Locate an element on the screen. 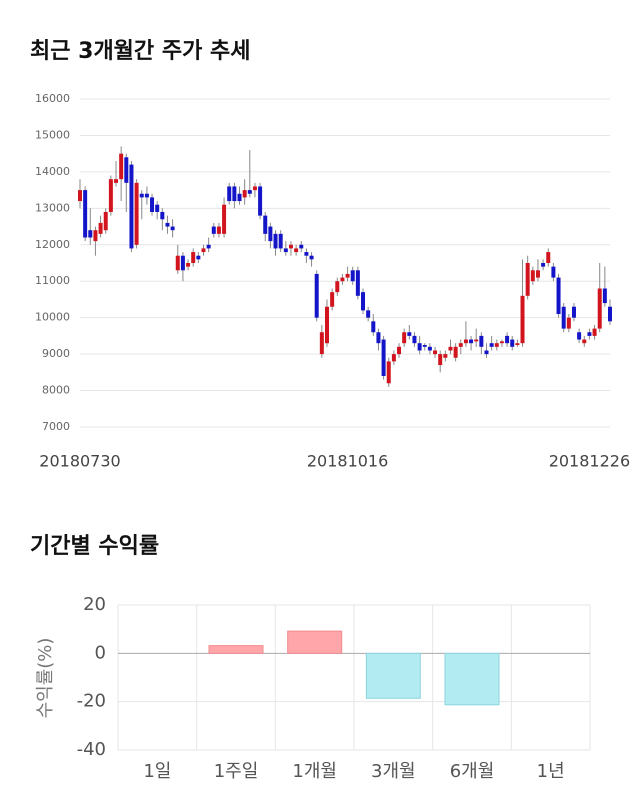  y-tick-label: 15000 is located at coordinates (52, 134).